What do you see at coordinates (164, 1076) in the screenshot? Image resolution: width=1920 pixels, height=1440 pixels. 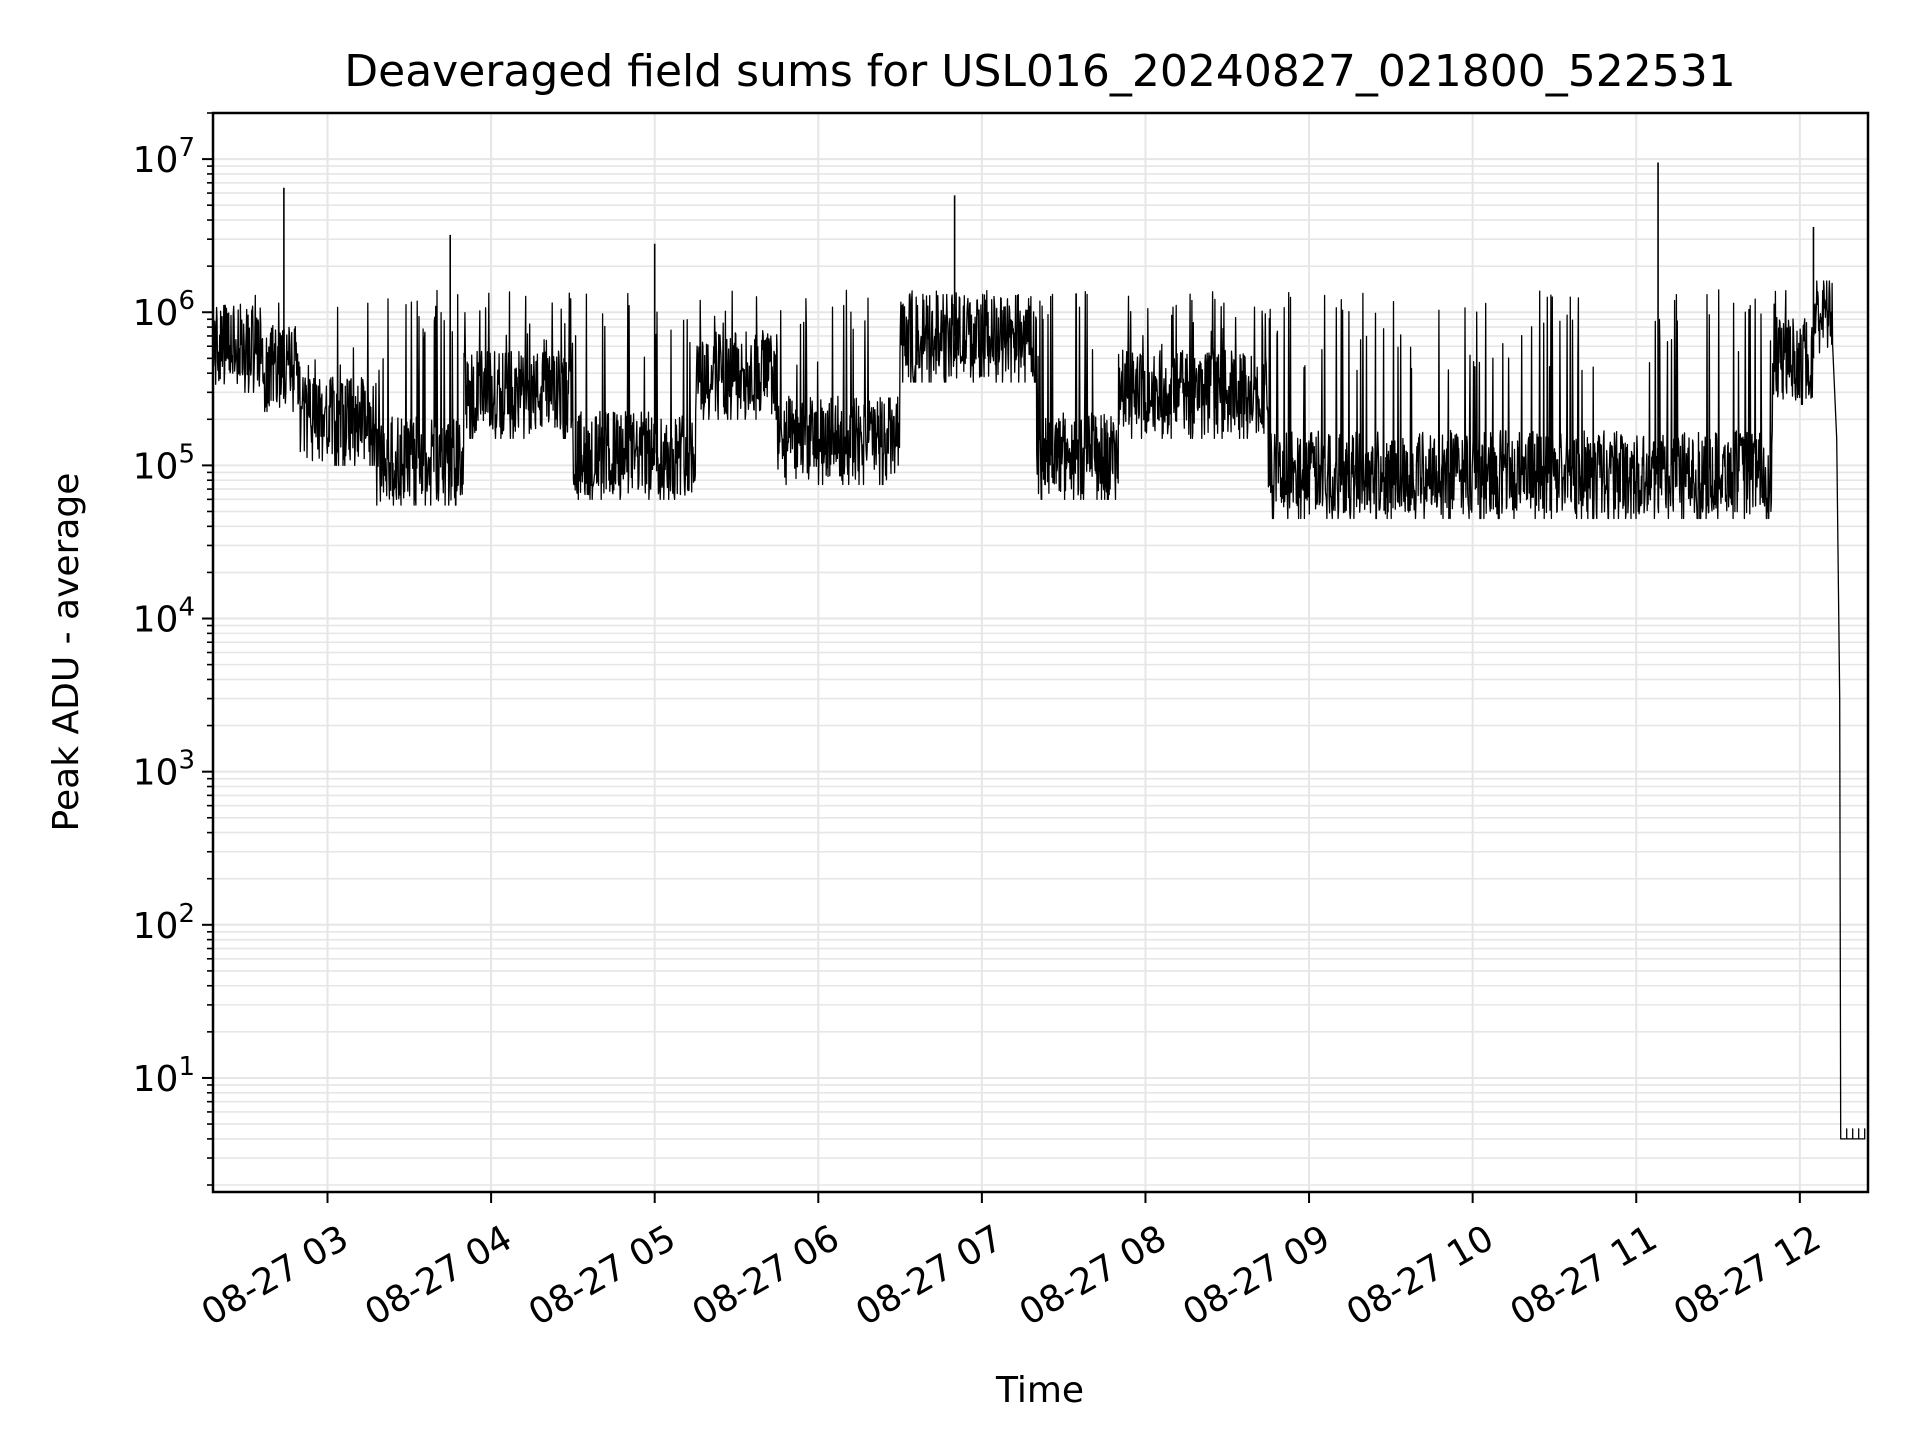 I see `y-tick-label: 10¹` at bounding box center [164, 1076].